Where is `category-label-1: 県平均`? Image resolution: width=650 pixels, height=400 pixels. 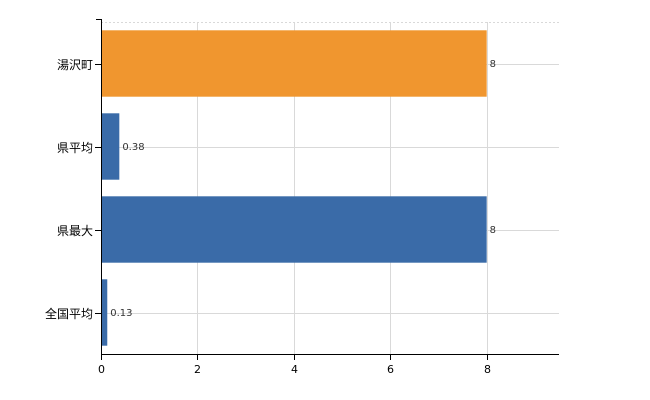
category-label-1: 県平均 is located at coordinates (75, 148).